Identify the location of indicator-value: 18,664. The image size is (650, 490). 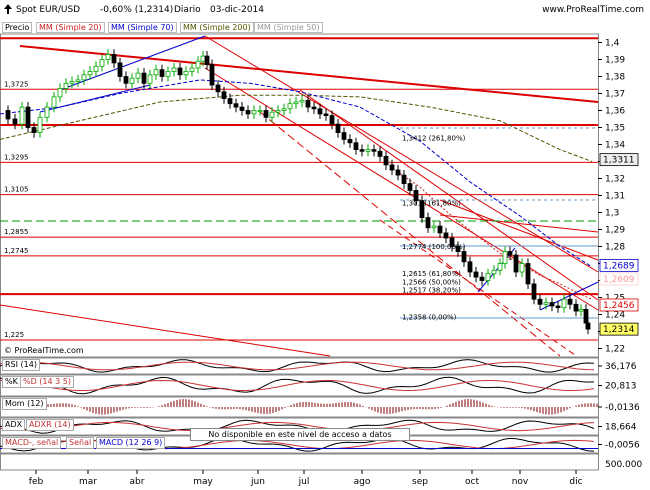
(621, 428).